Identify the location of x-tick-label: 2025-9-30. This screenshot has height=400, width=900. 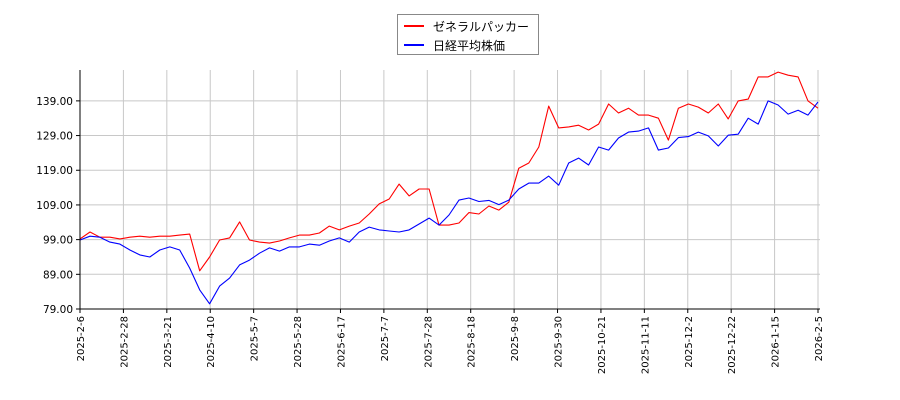
(559, 342).